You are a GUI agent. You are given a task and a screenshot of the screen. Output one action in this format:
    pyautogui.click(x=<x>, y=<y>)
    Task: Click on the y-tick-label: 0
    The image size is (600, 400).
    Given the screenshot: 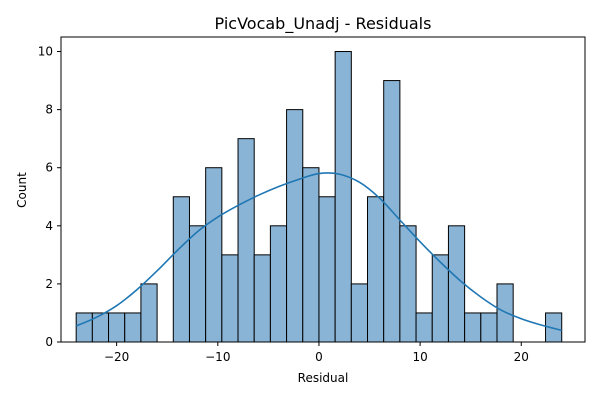 What is the action you would take?
    pyautogui.click(x=49, y=342)
    